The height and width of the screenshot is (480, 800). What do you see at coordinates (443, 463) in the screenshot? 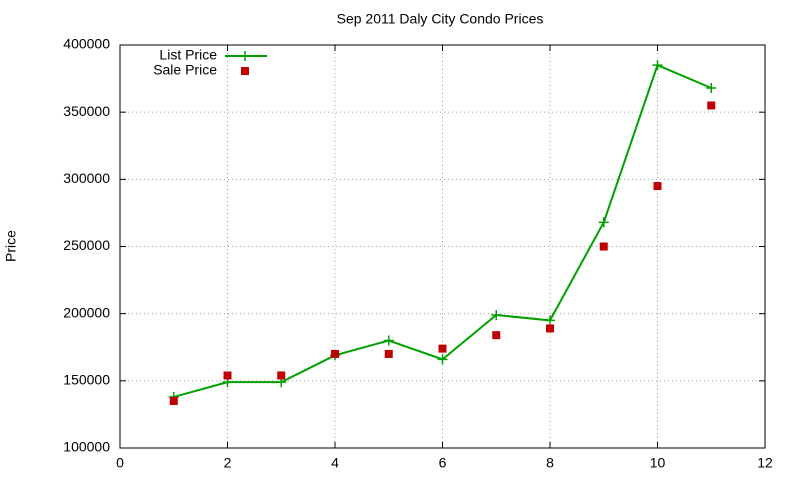
I see `x-tick-label: 6` at bounding box center [443, 463].